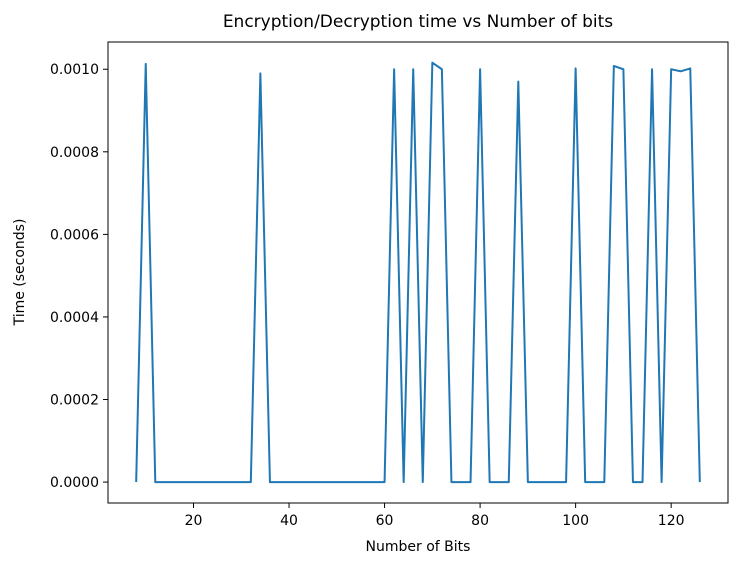  I want to click on y-axis-label: Time (seconds), so click(20, 273).